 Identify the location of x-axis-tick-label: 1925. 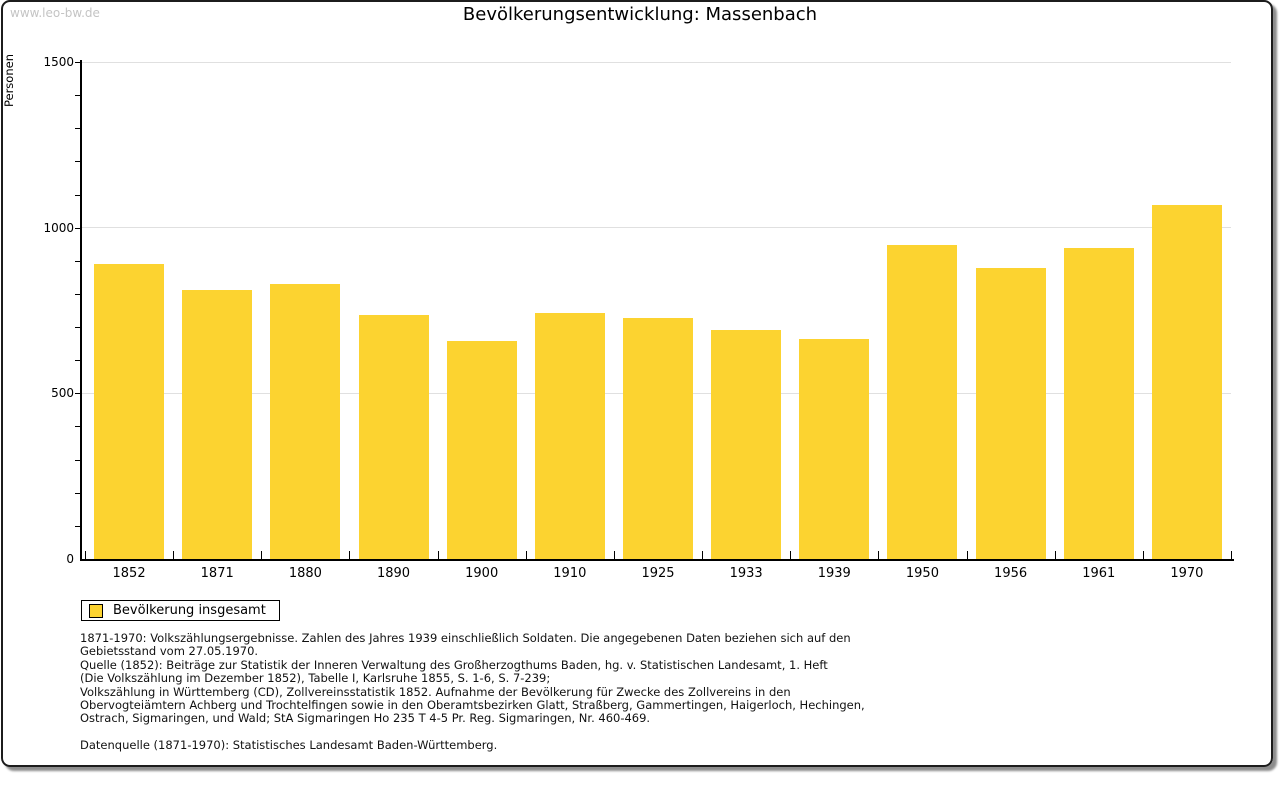
(658, 573).